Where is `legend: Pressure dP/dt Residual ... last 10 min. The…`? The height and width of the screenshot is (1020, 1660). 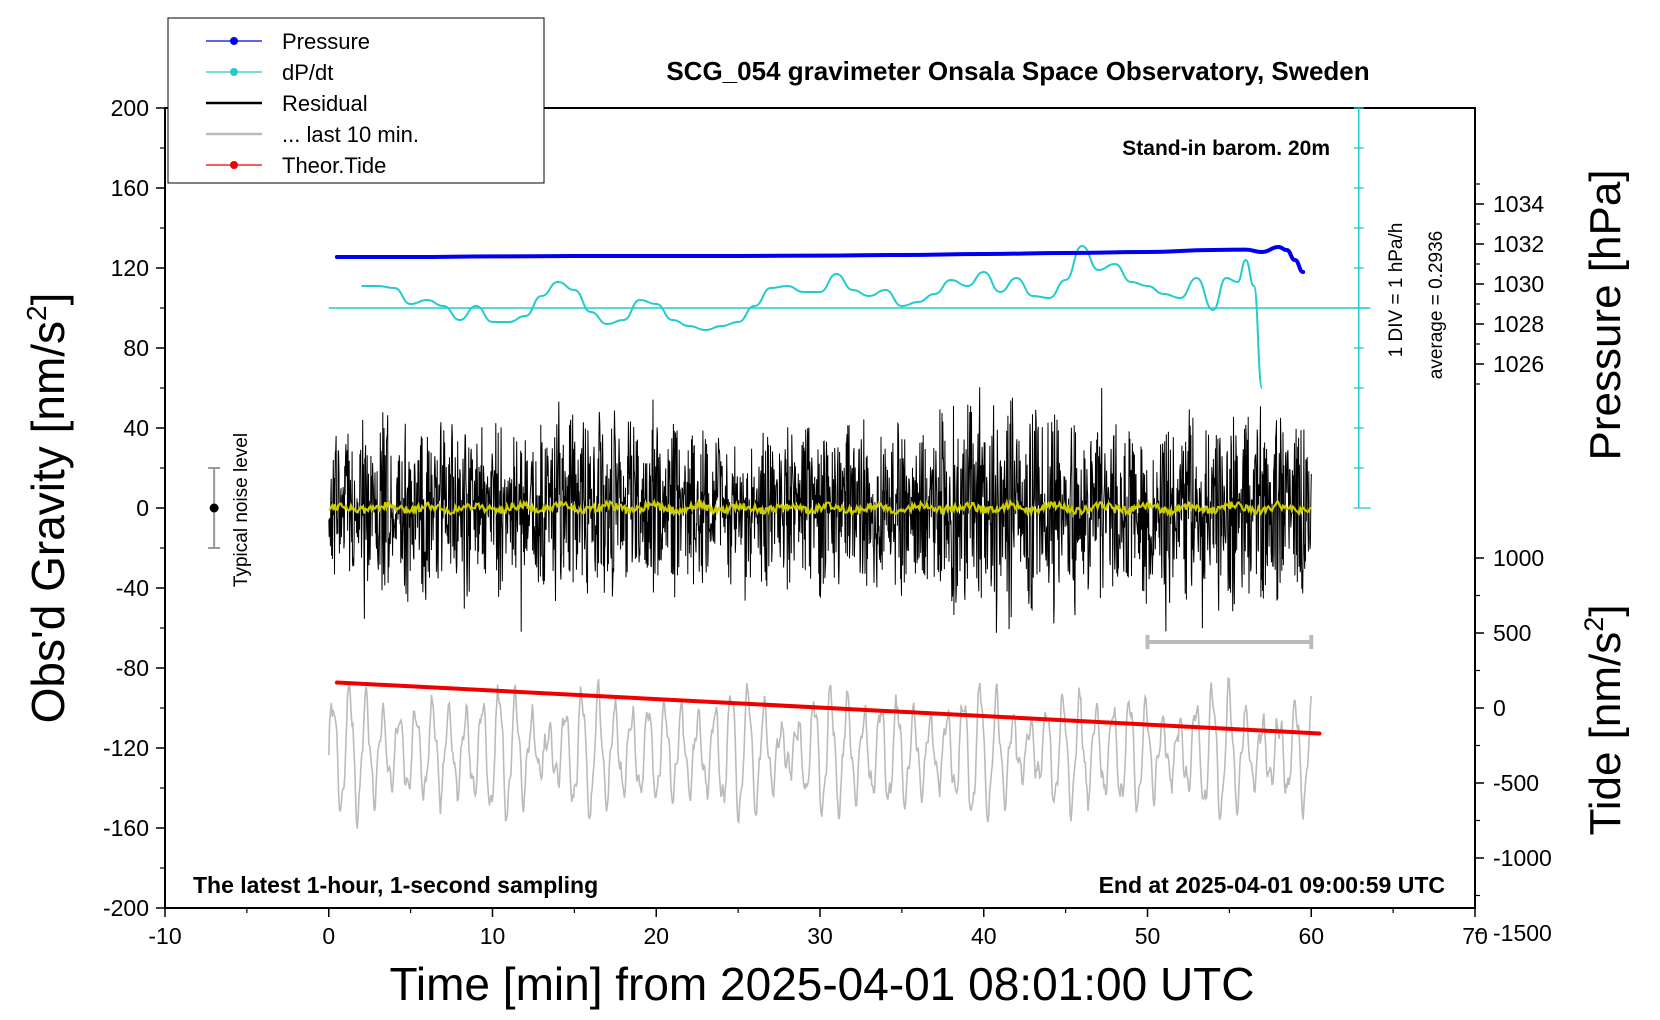
legend: Pressure dP/dt Residual ... last 10 min. The… is located at coordinates (356, 100).